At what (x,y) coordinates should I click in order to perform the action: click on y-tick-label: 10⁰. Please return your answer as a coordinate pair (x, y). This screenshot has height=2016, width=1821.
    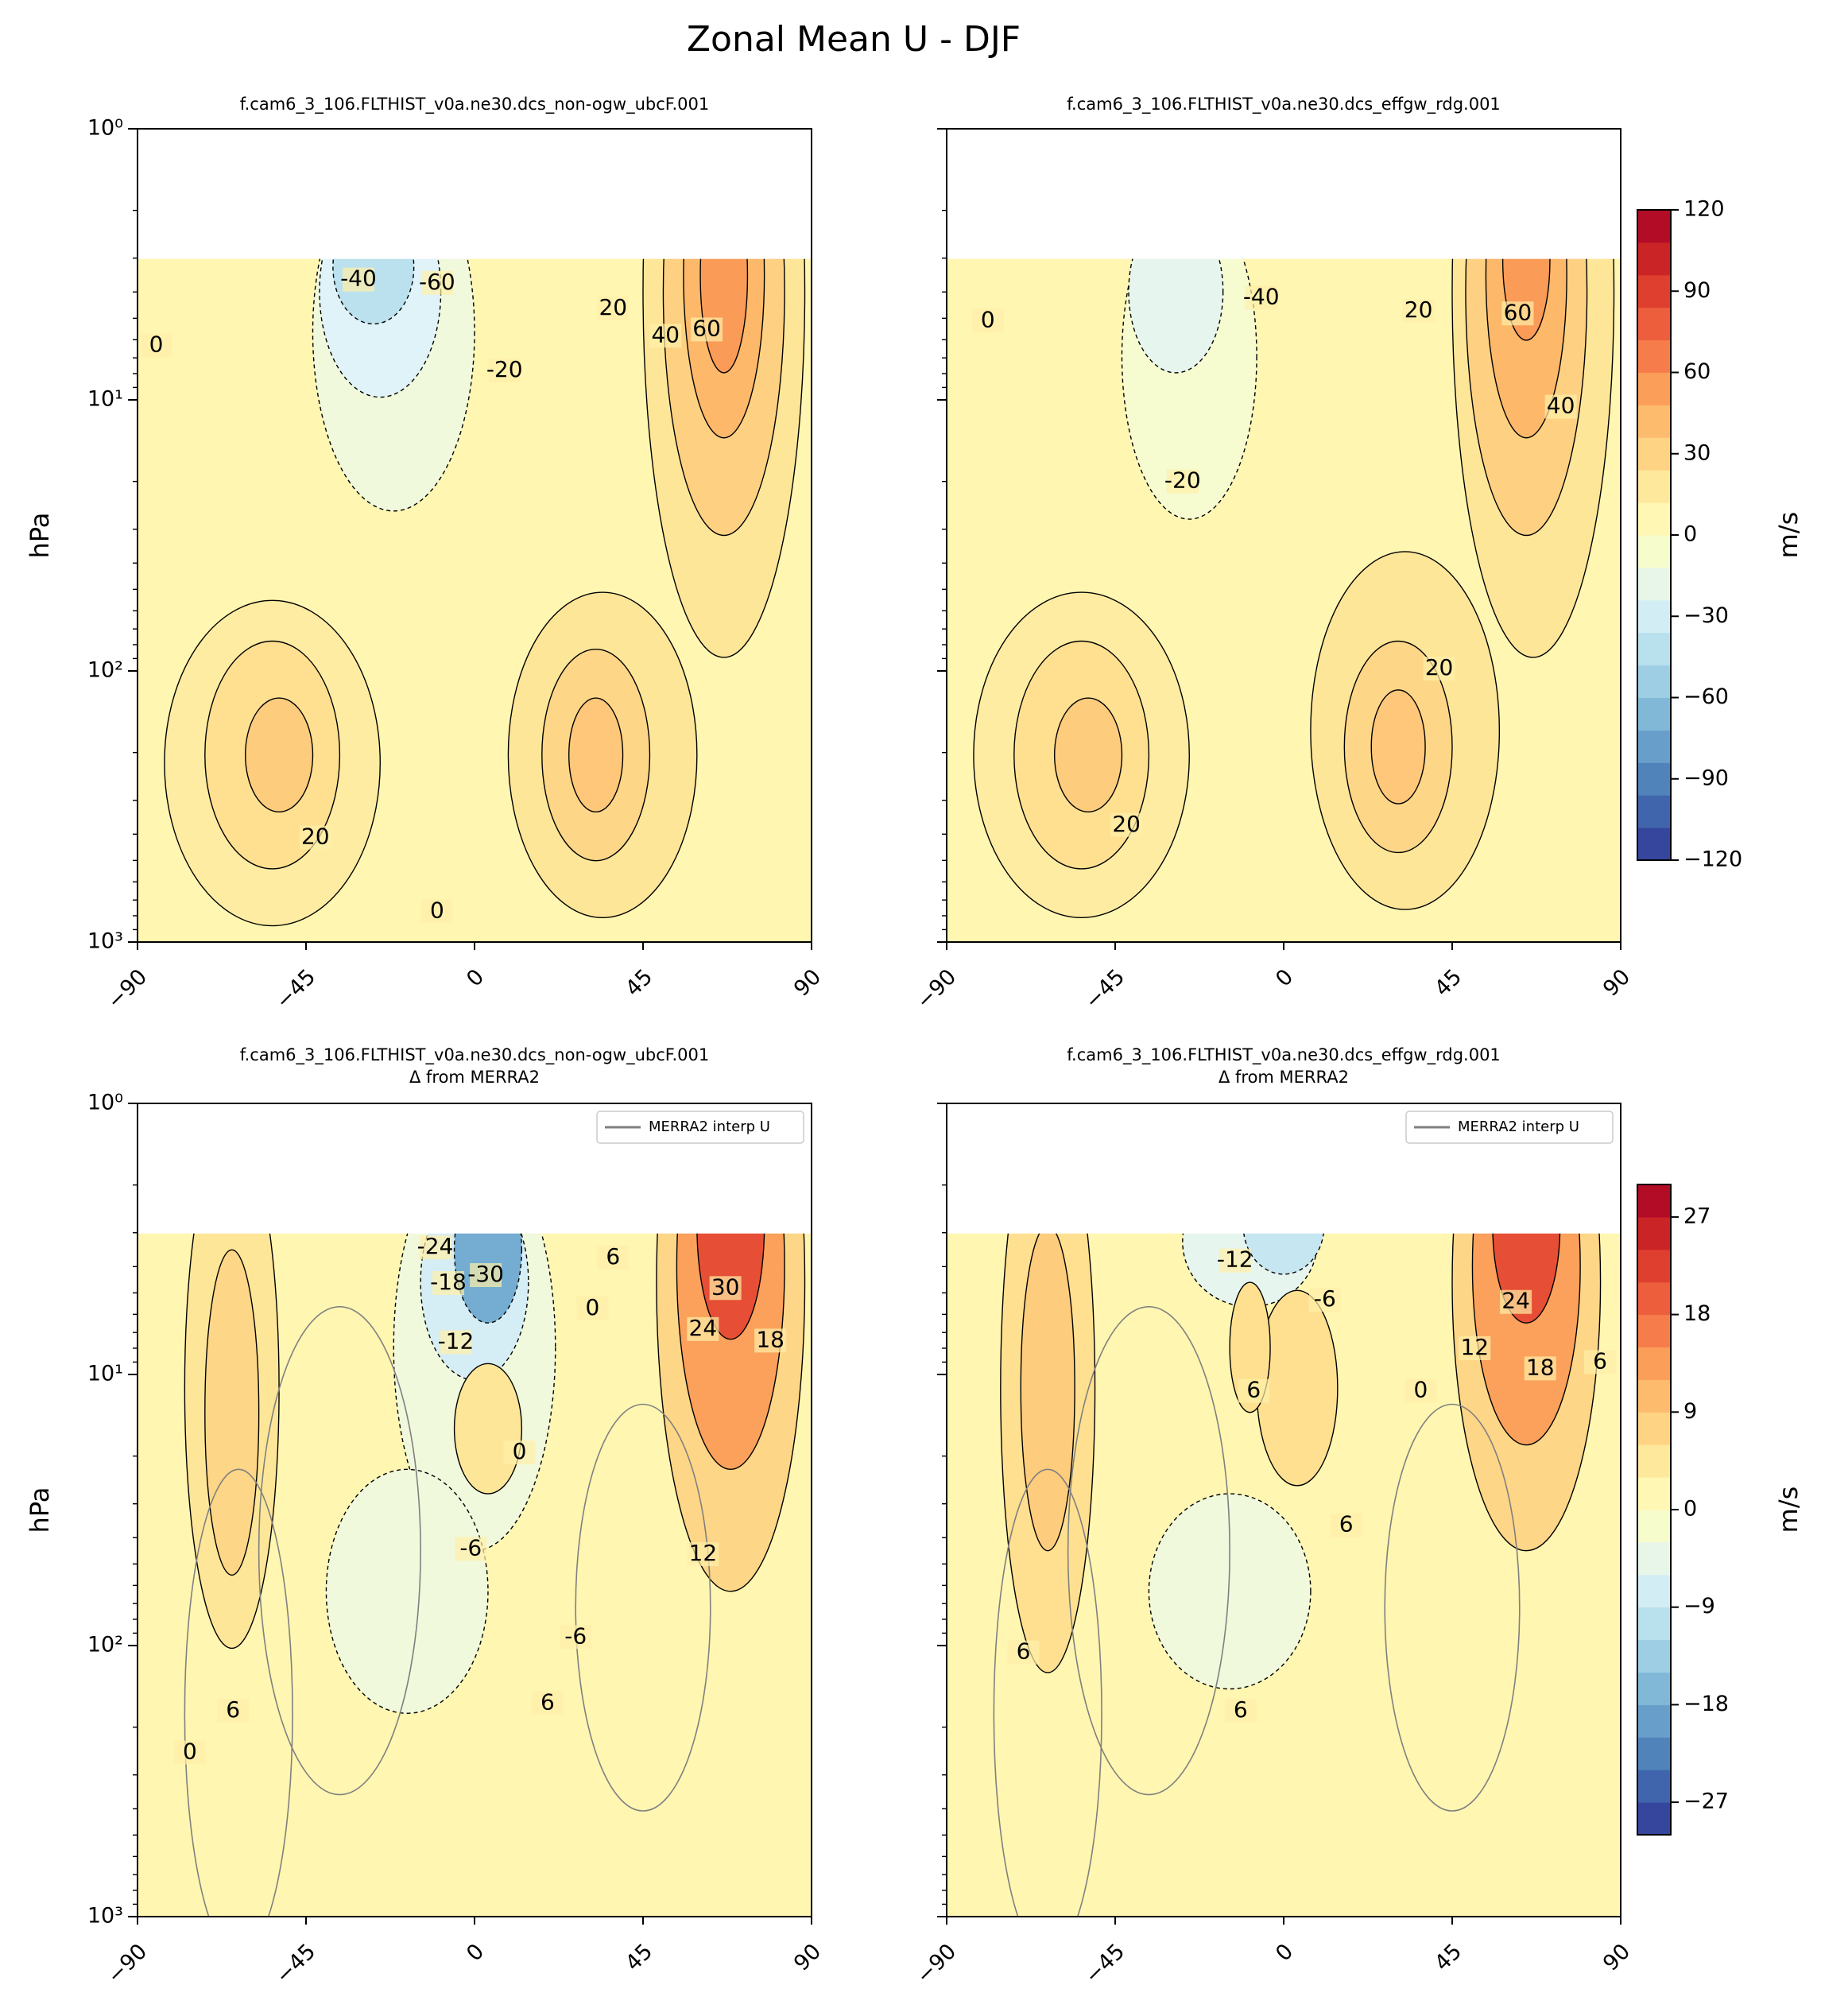
    Looking at the image, I should click on (105, 1103).